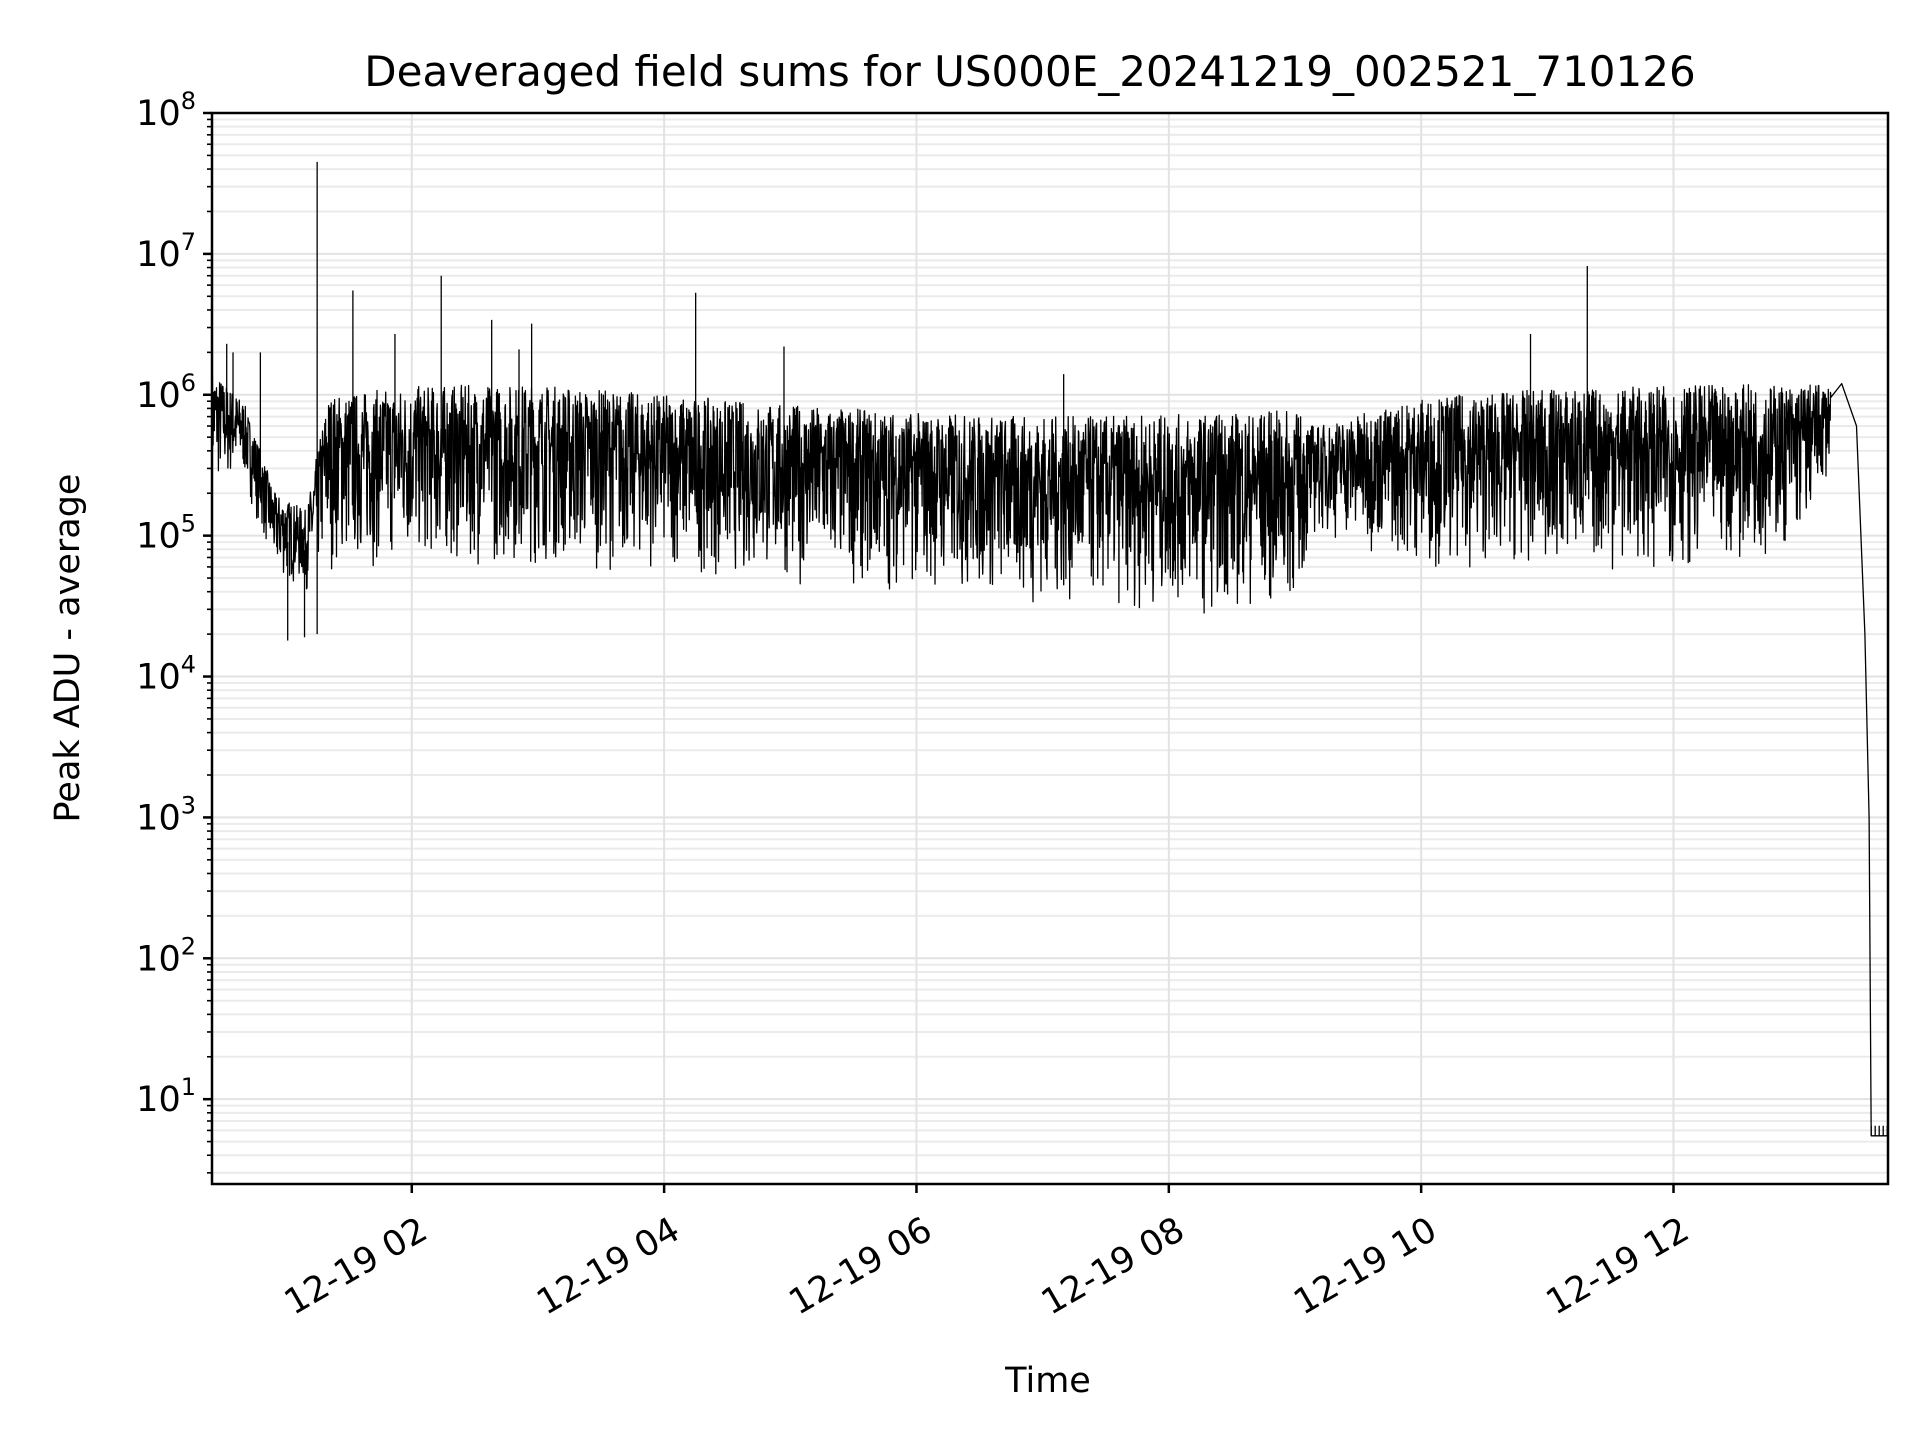 The width and height of the screenshot is (1920, 1440). Describe the element at coordinates (166, 674) in the screenshot. I see `y-tick-label: 10⁴` at that location.